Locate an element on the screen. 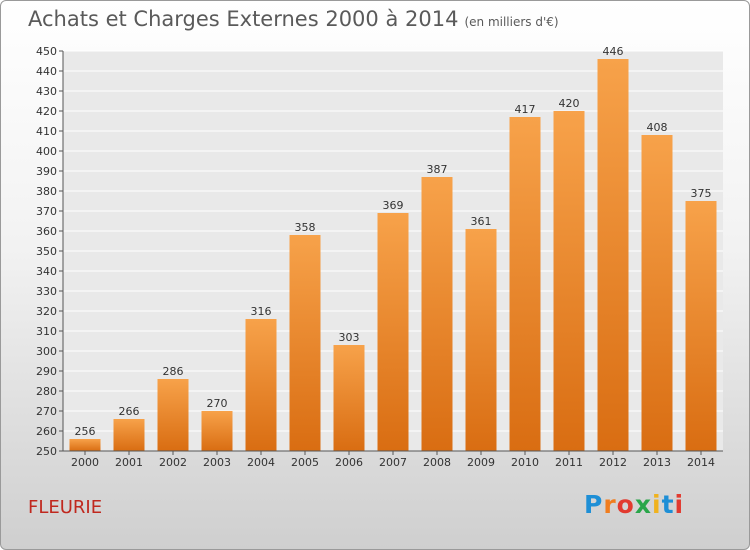  logo-letter: P is located at coordinates (594, 504).